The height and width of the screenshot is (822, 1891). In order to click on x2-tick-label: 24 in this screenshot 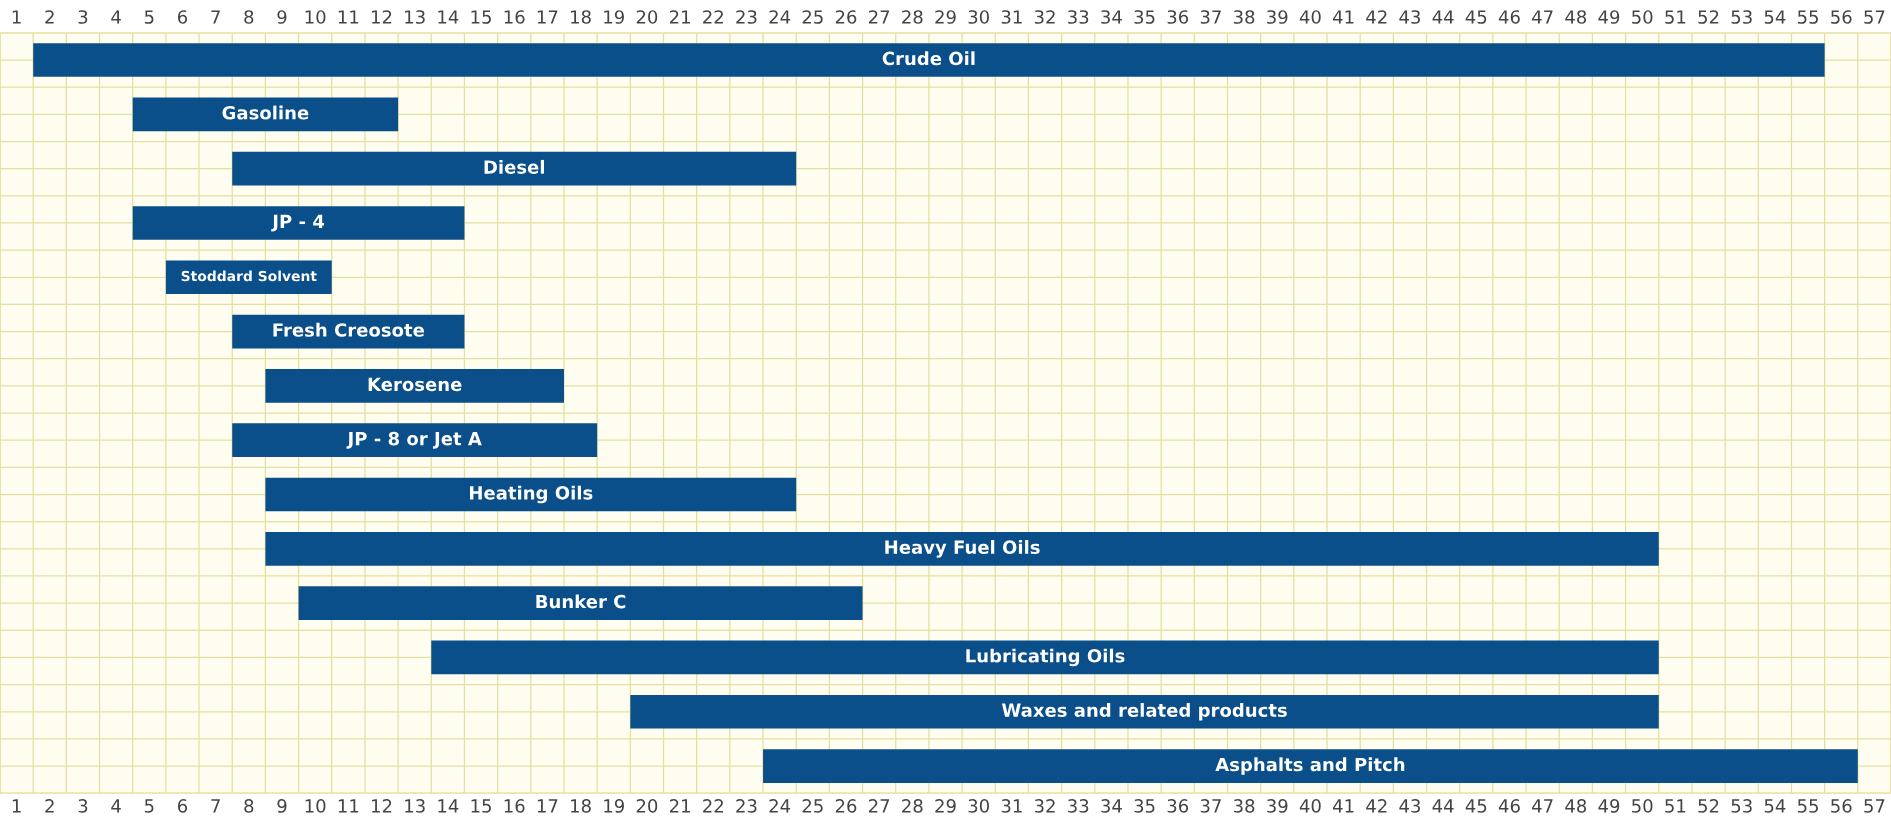, I will do `click(780, 17)`.